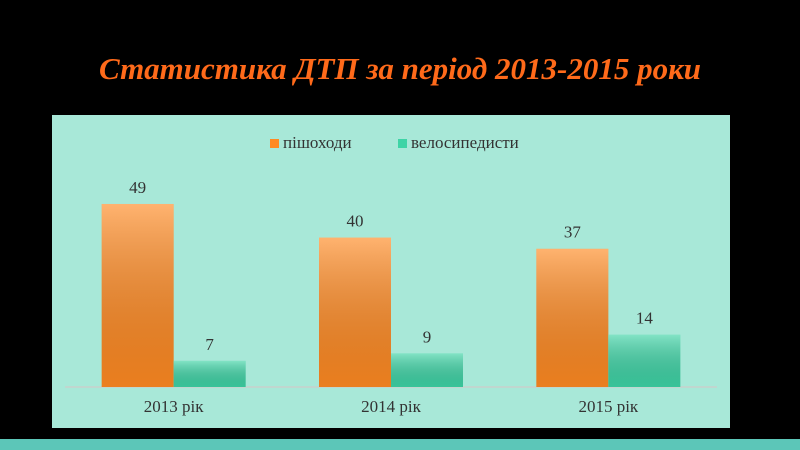 The image size is (800, 450). Describe the element at coordinates (174, 406) in the screenshot. I see `x-tick-label: 2013 рік` at that location.